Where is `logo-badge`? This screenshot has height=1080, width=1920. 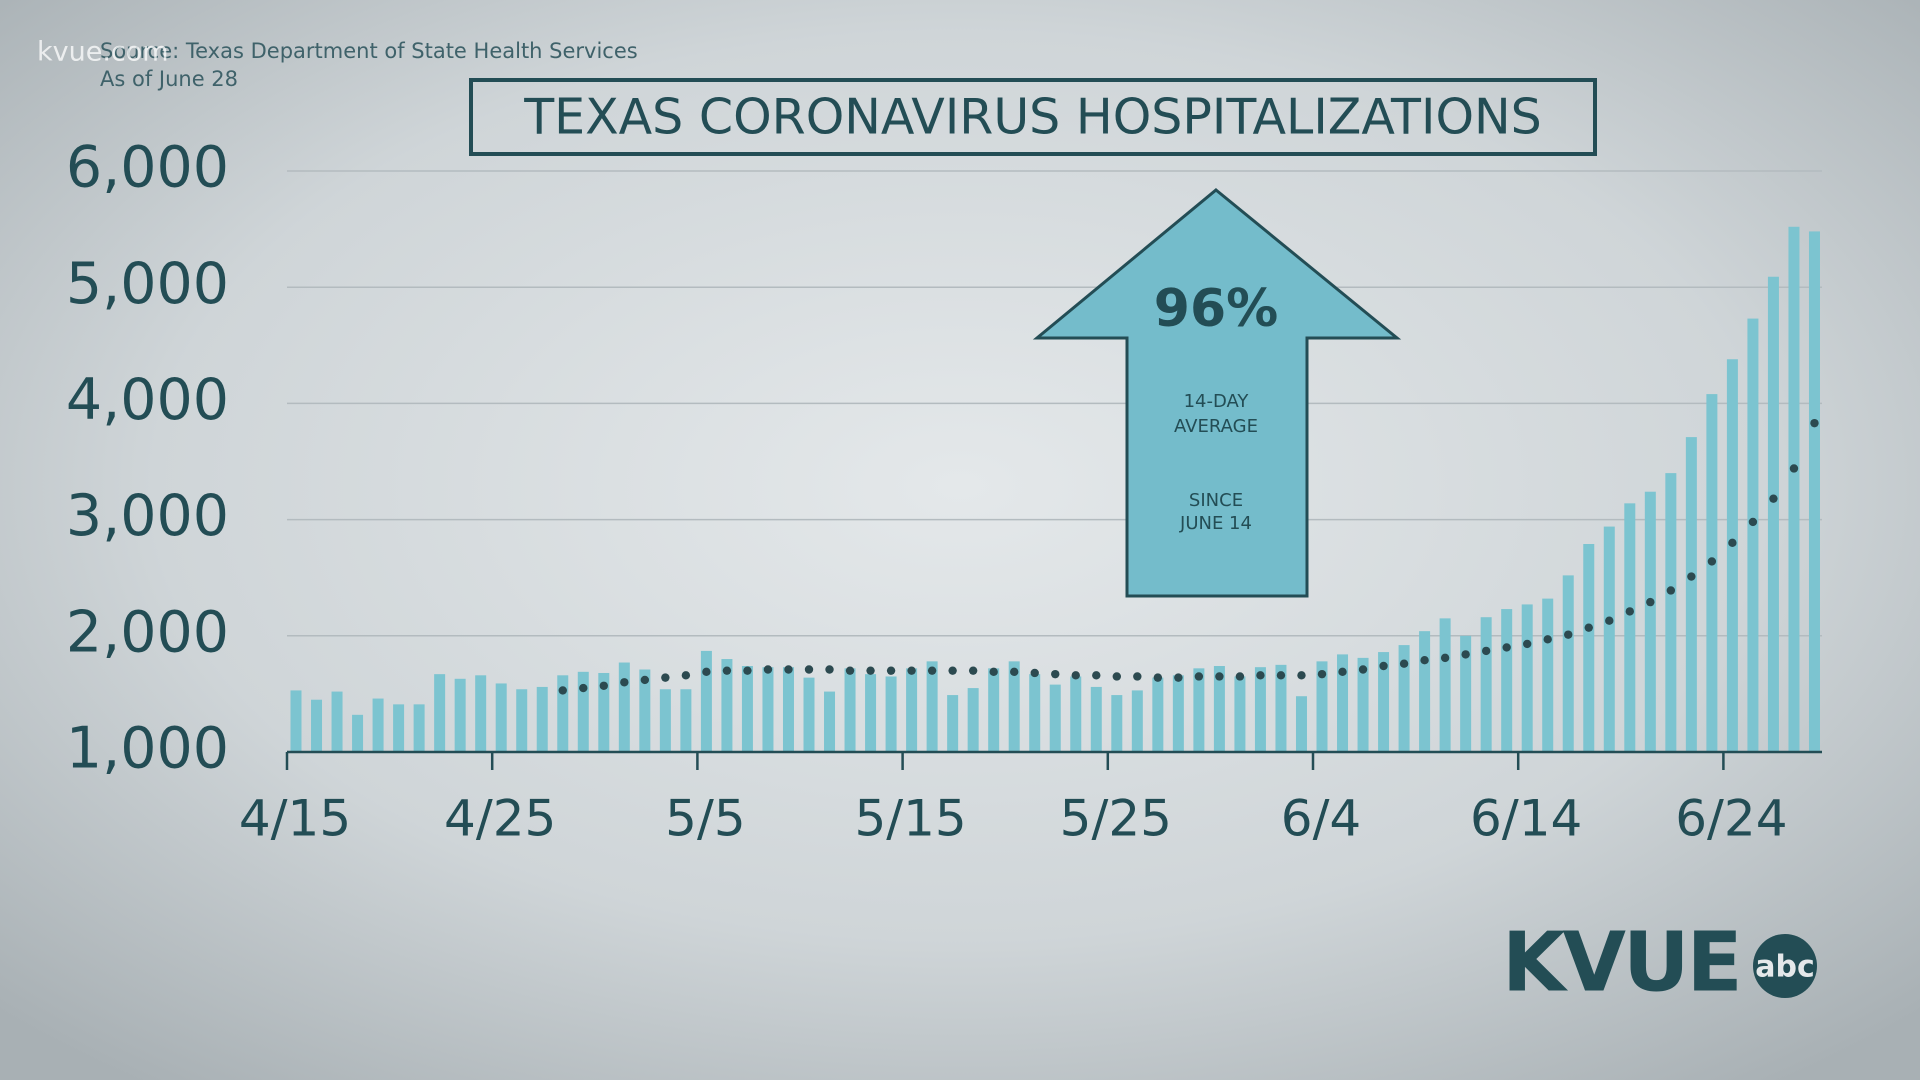 logo-badge is located at coordinates (1785, 966).